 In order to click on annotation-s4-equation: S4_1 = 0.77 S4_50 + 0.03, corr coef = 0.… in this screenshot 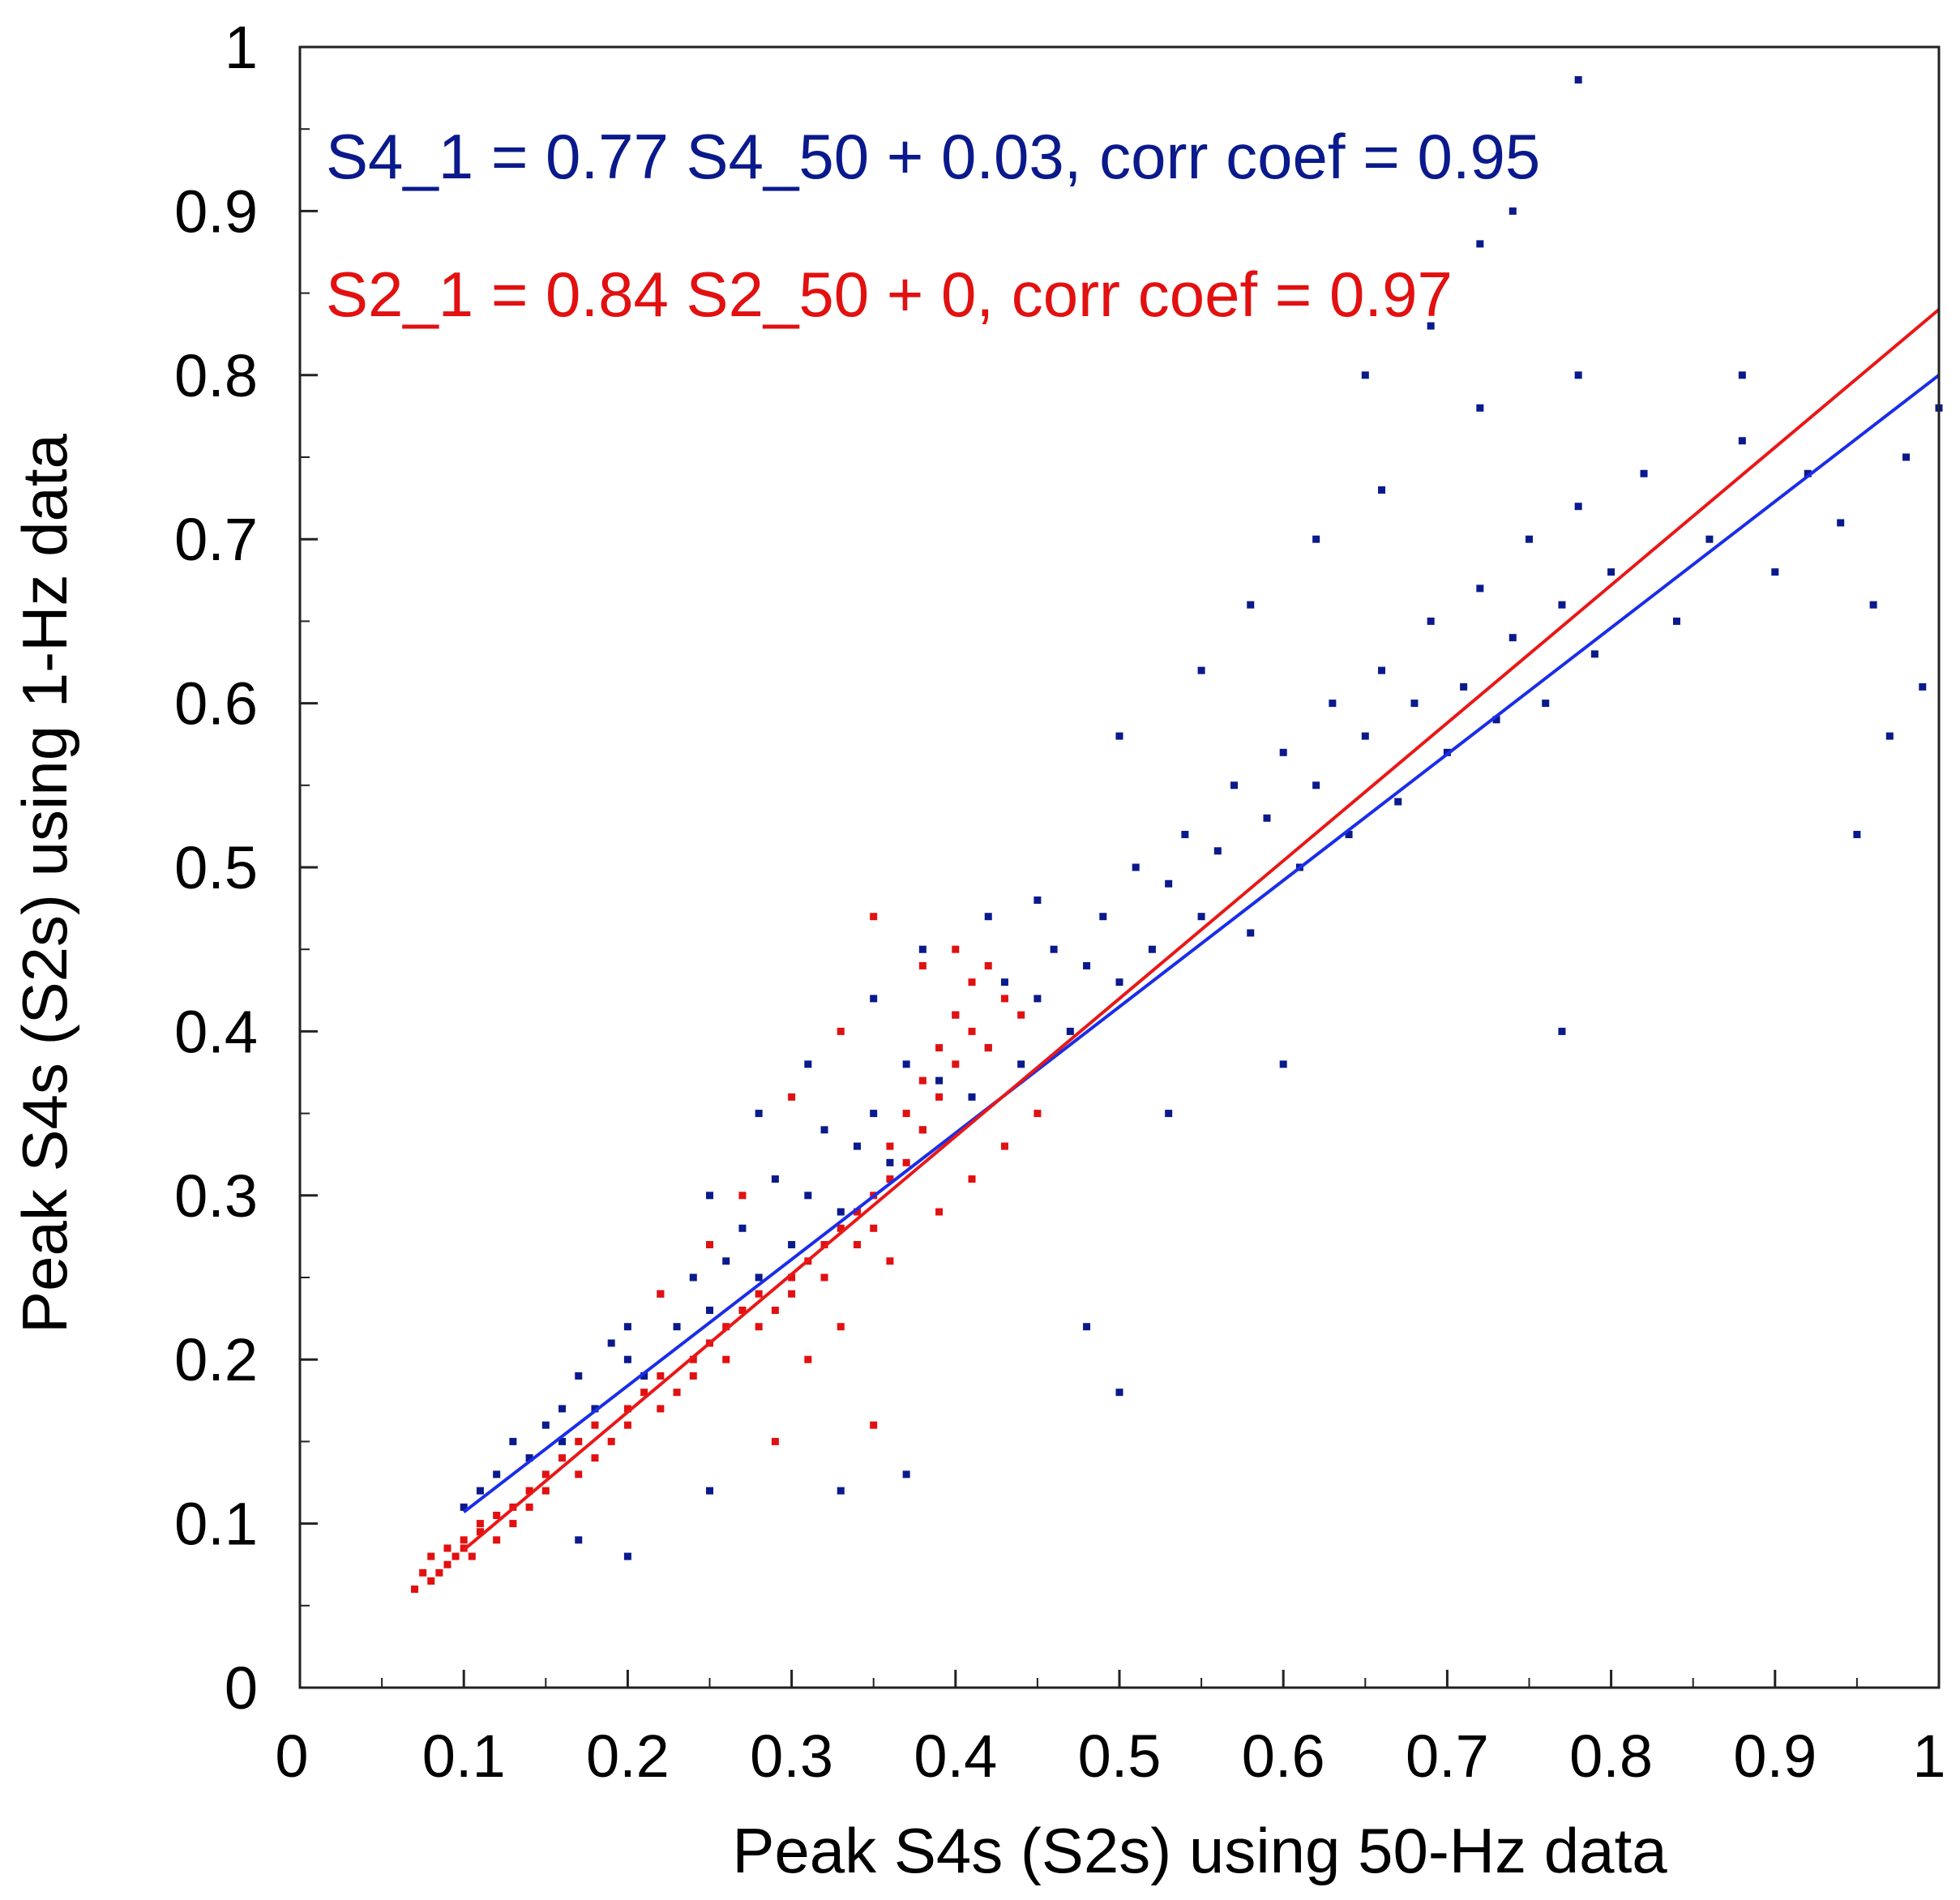, I will do `click(933, 156)`.